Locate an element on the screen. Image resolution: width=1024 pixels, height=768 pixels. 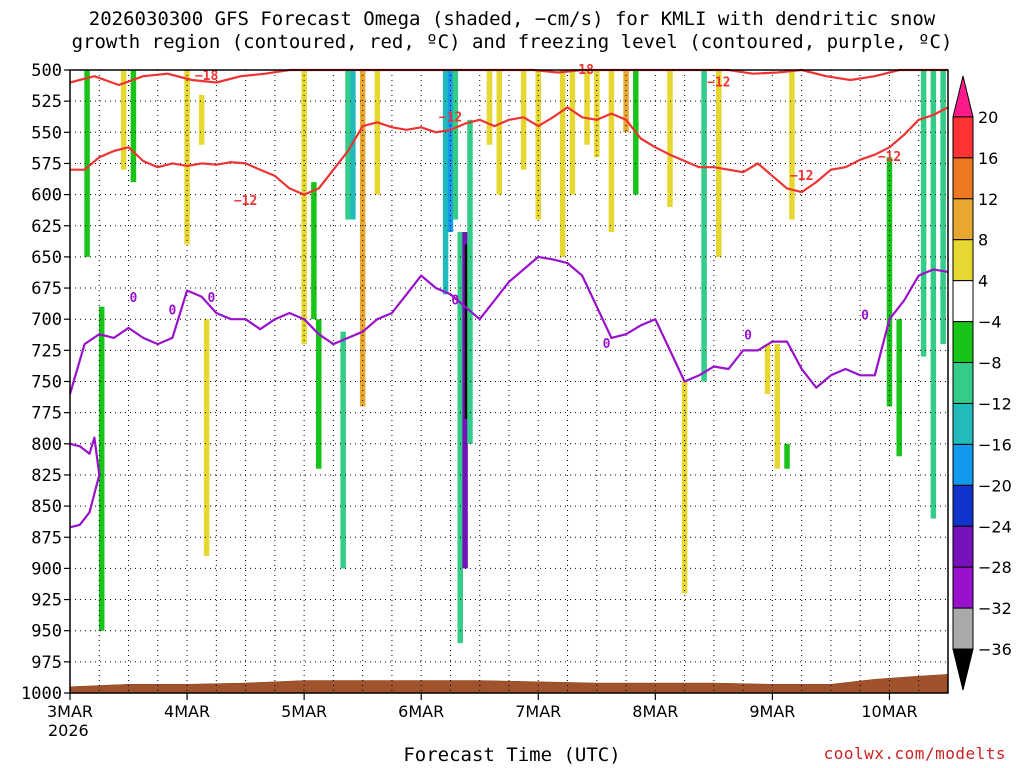
colorbar-label: −36 is located at coordinates (995, 649).